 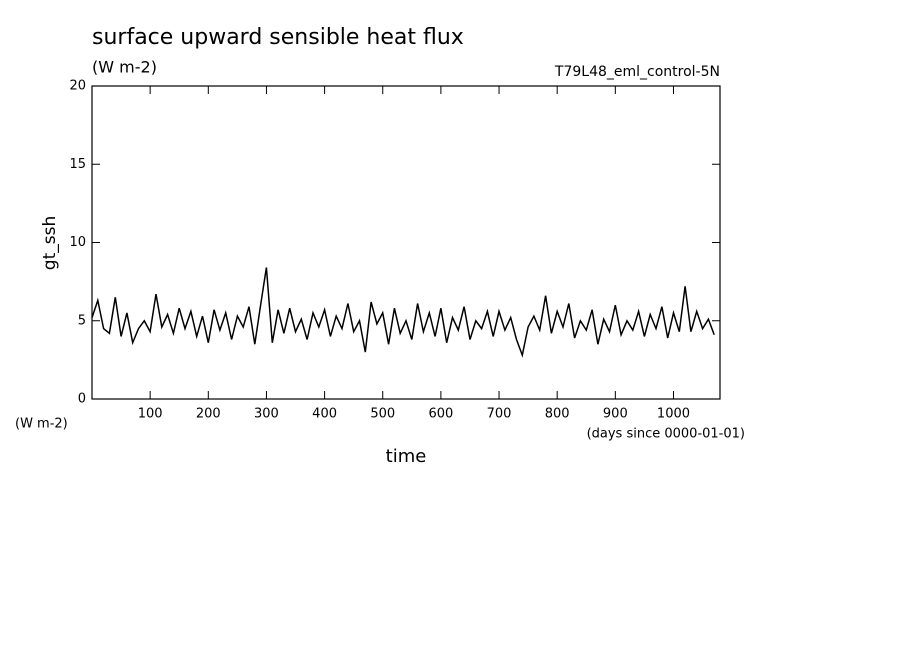 What do you see at coordinates (499, 414) in the screenshot?
I see `x-tick-label: 700` at bounding box center [499, 414].